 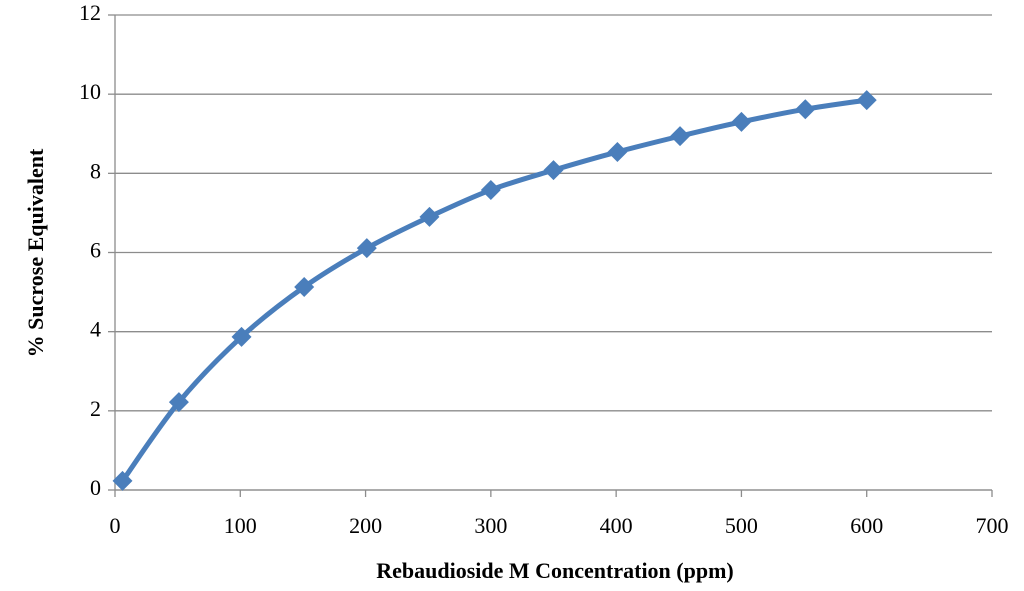 What do you see at coordinates (35, 252) in the screenshot?
I see `y-axis-title: % Sucrose Equivalent` at bounding box center [35, 252].